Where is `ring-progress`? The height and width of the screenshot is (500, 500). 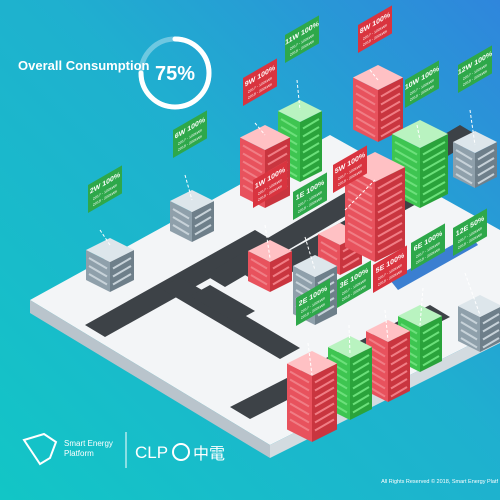 ring-progress is located at coordinates (175, 73).